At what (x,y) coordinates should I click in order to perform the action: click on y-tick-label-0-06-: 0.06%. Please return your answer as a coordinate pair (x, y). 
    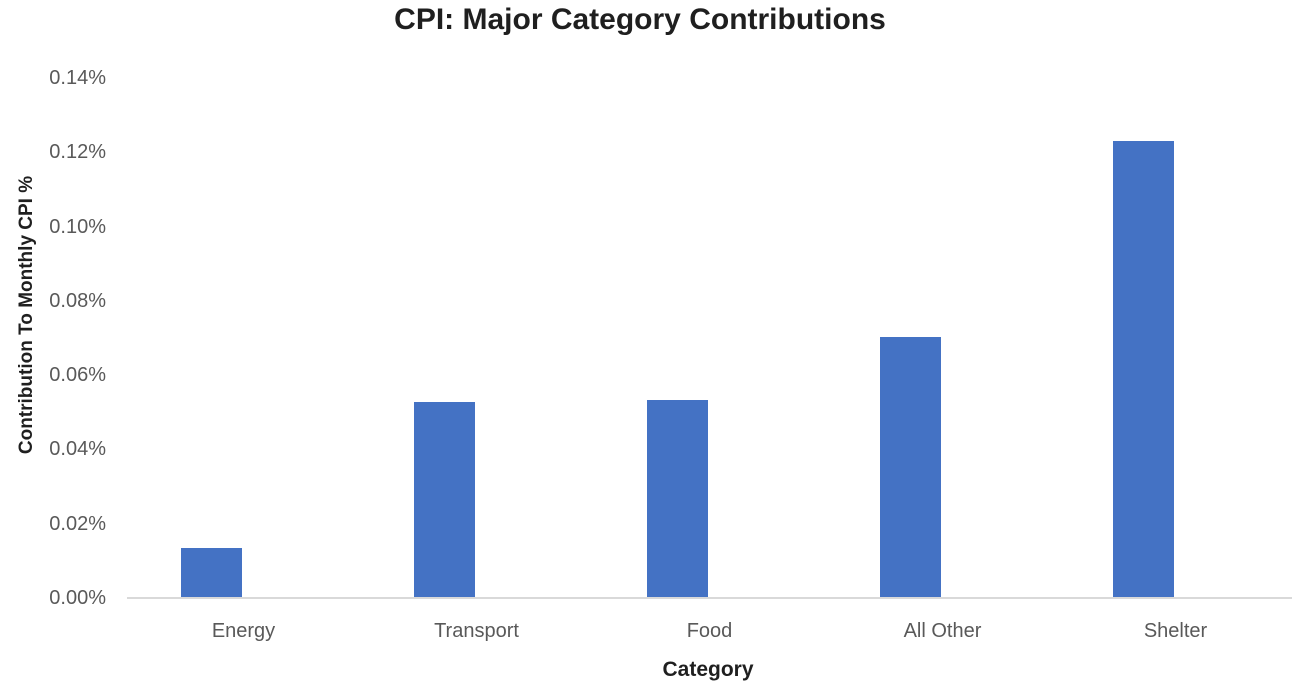
    Looking at the image, I should click on (77, 375).